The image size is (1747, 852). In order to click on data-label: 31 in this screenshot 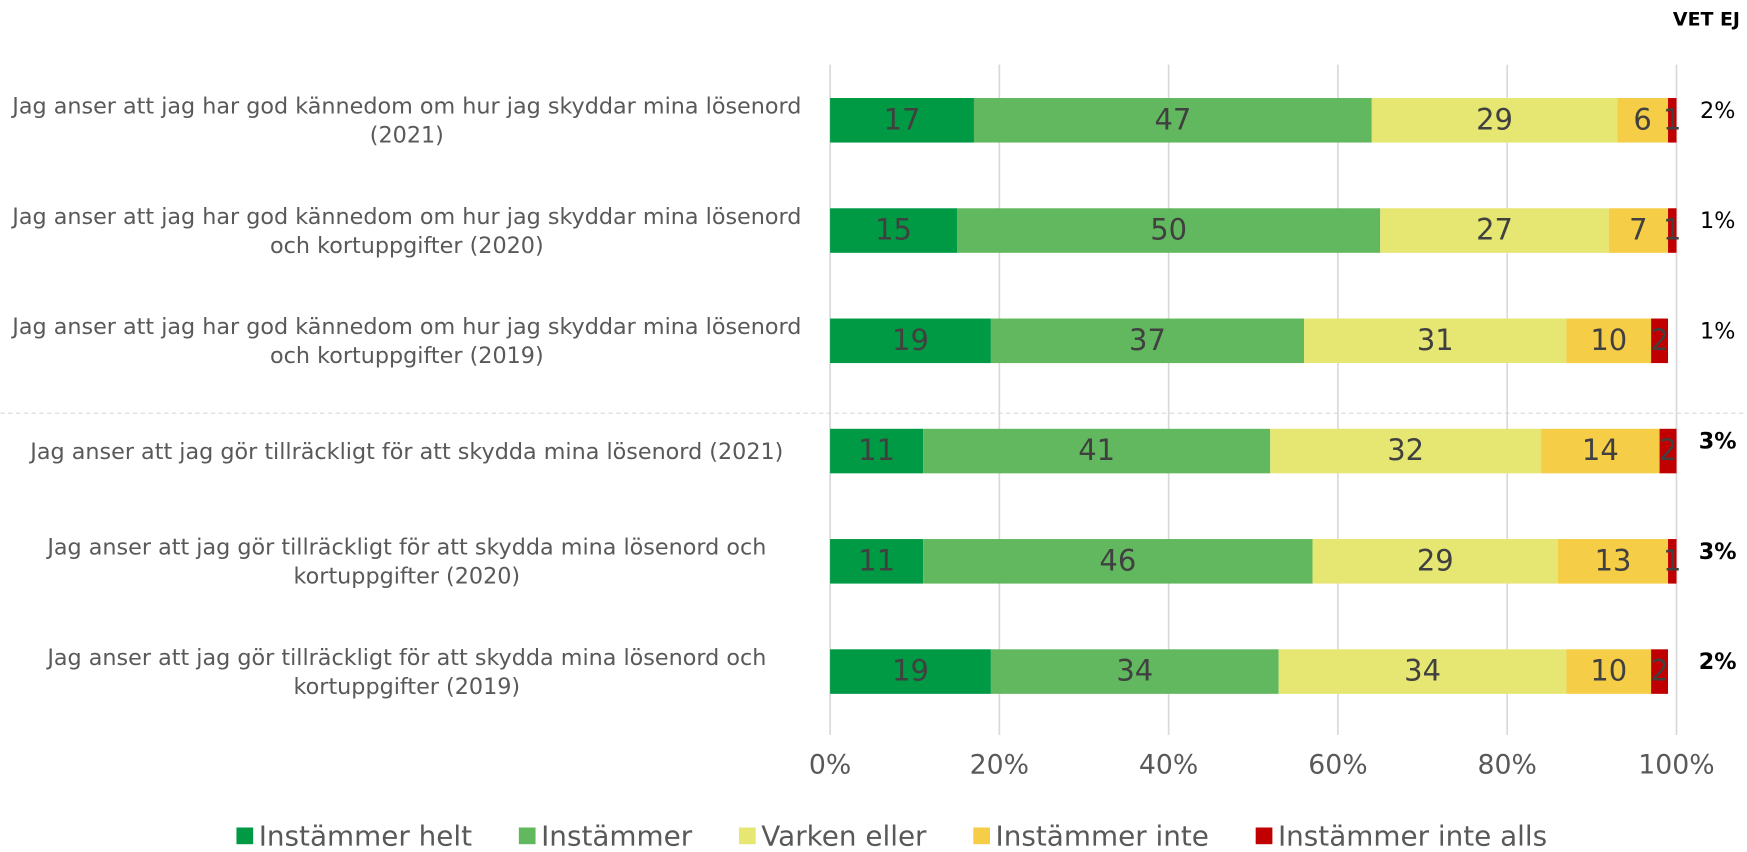, I will do `click(1435, 340)`.